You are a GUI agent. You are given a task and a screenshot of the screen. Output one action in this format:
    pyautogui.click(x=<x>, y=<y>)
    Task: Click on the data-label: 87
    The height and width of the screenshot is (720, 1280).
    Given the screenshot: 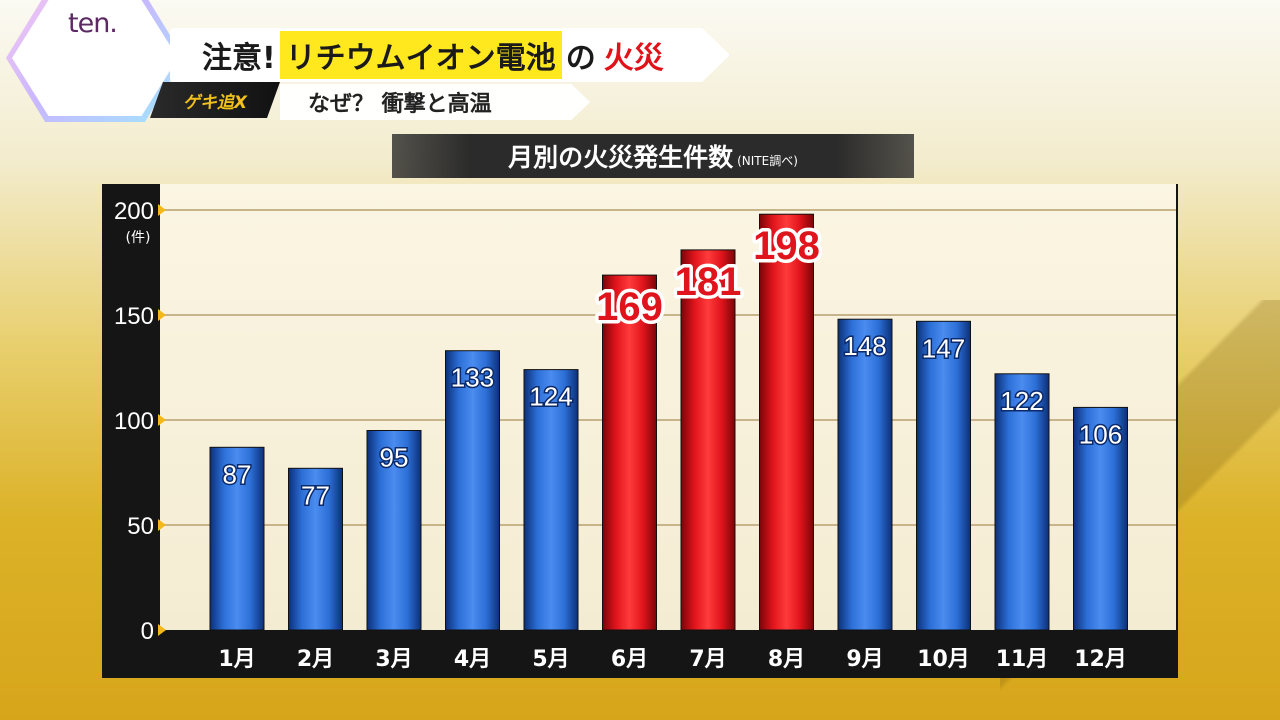 What is the action you would take?
    pyautogui.click(x=237, y=474)
    